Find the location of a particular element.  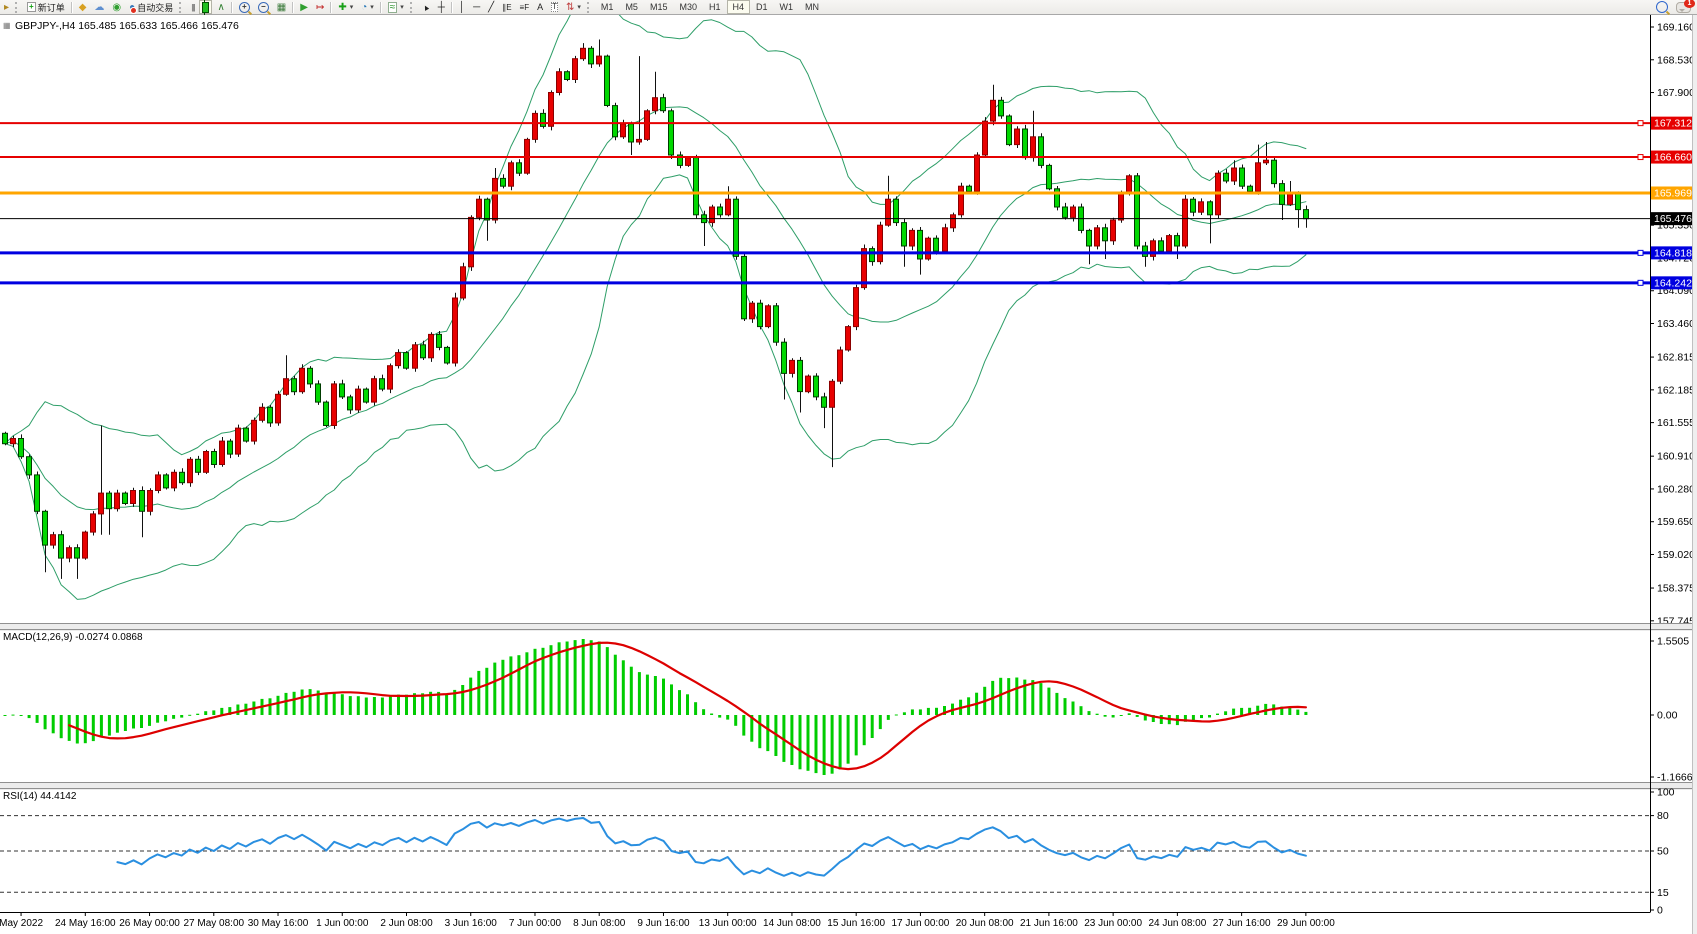

timeframe-button-h1: H1 is located at coordinates (714, 7).